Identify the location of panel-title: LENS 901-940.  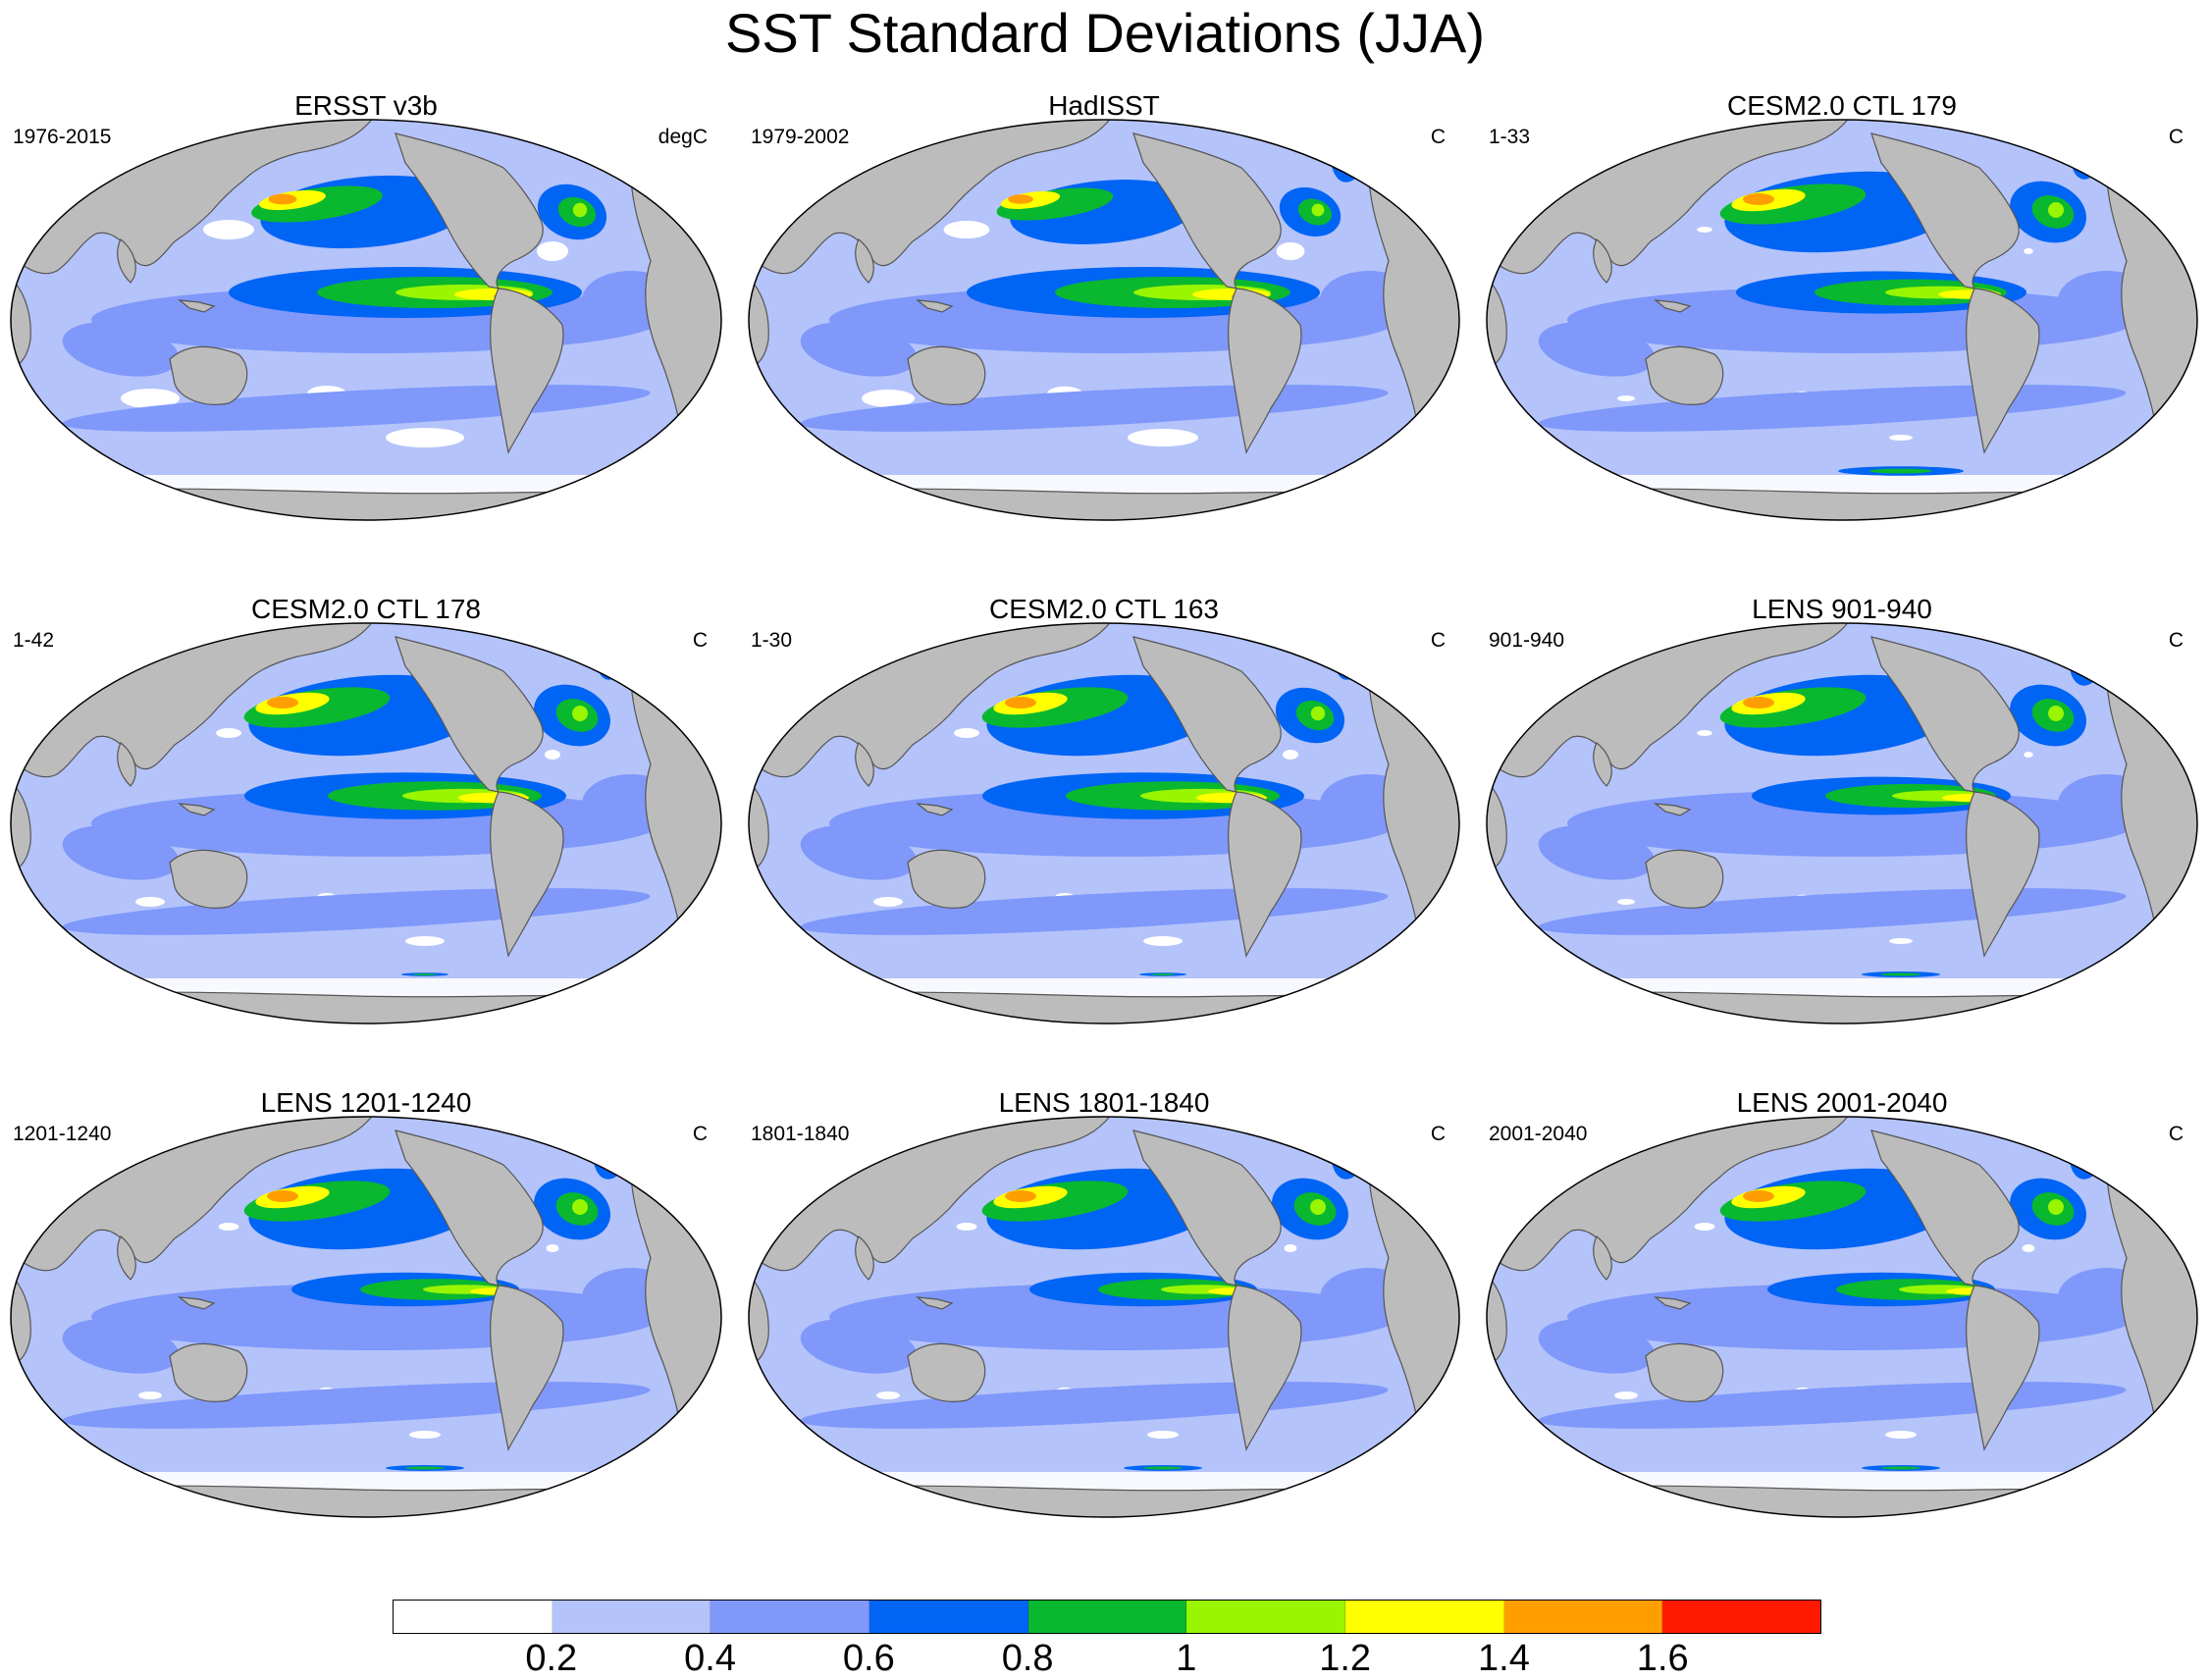
(1842, 609).